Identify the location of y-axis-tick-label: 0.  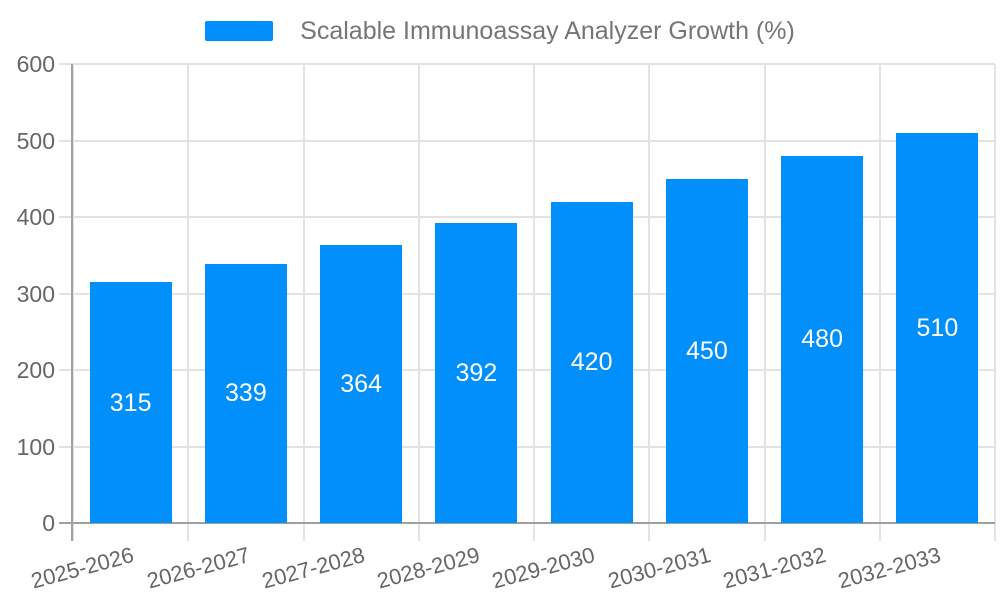
(48, 523).